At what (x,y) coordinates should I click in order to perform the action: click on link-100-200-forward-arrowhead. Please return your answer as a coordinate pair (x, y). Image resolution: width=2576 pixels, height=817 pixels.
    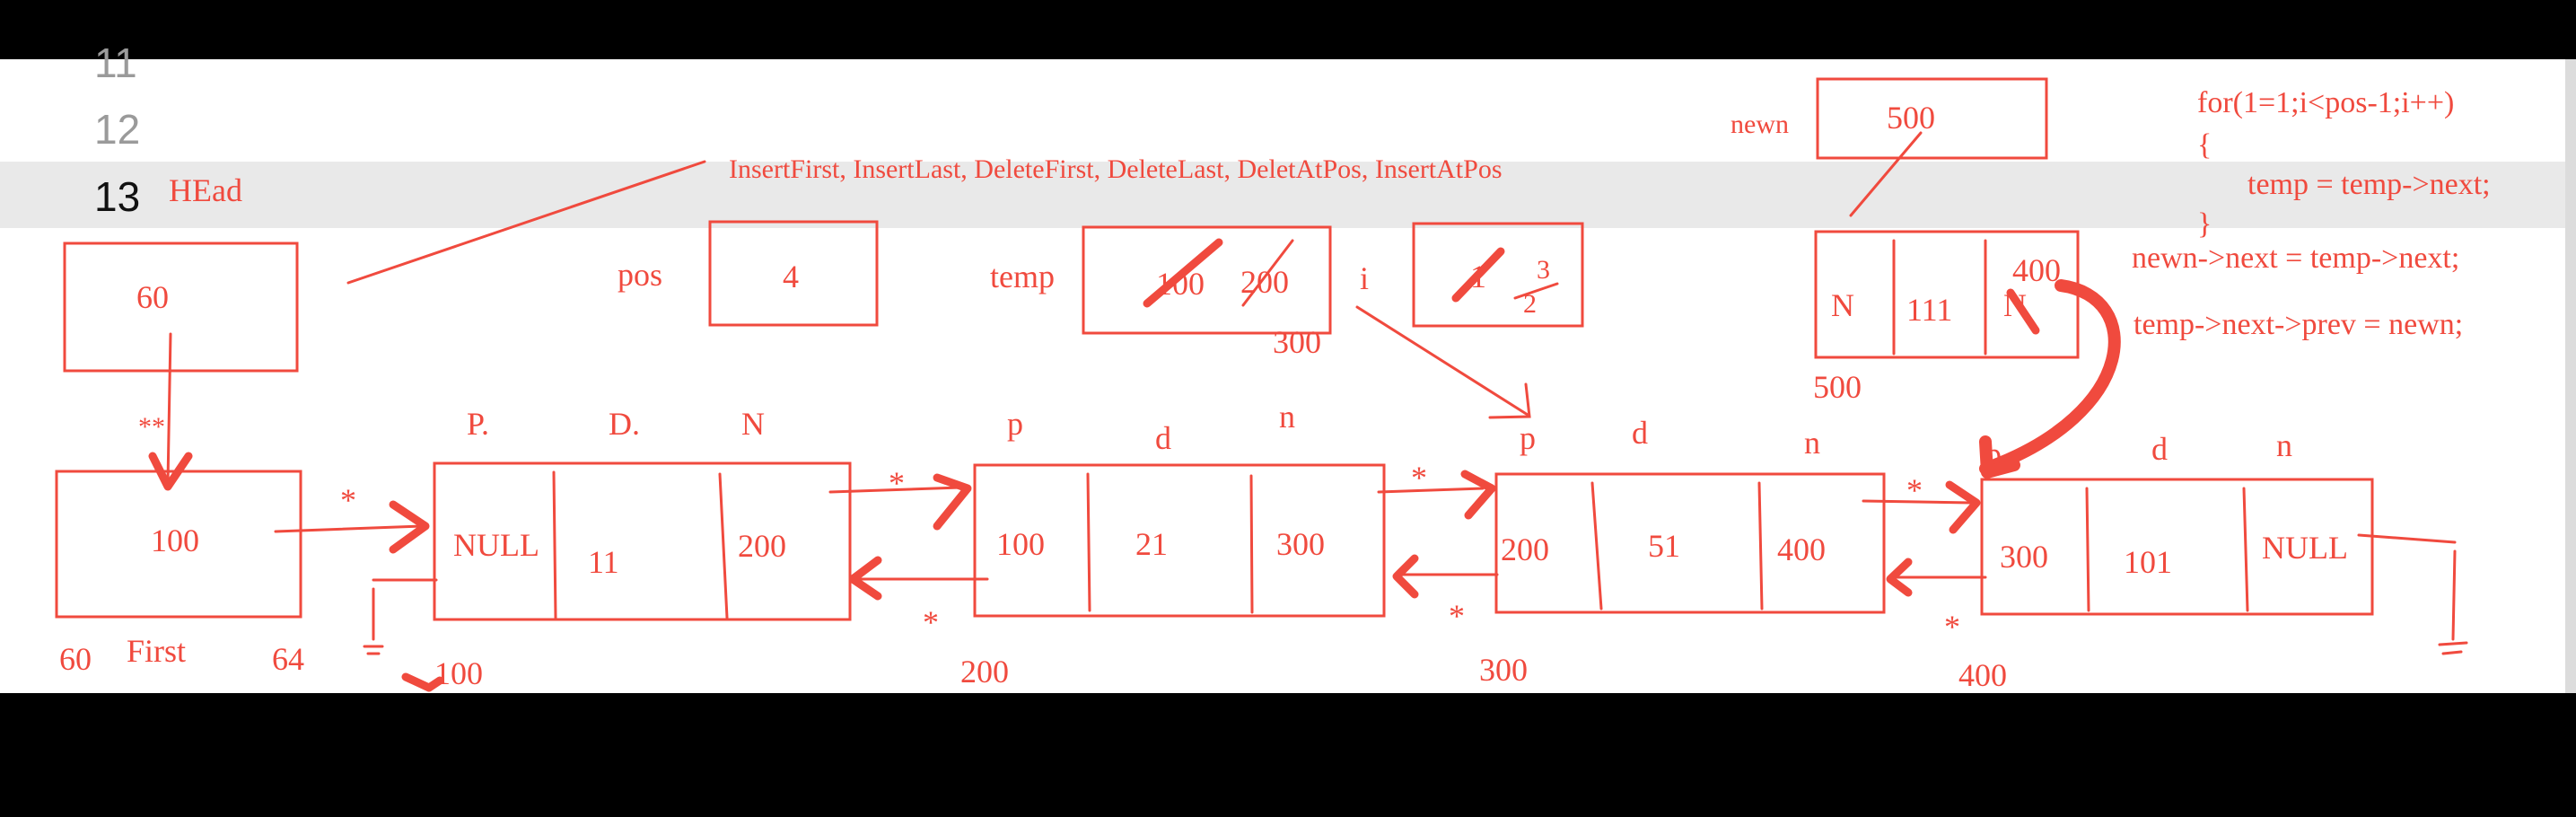
    Looking at the image, I should click on (952, 502).